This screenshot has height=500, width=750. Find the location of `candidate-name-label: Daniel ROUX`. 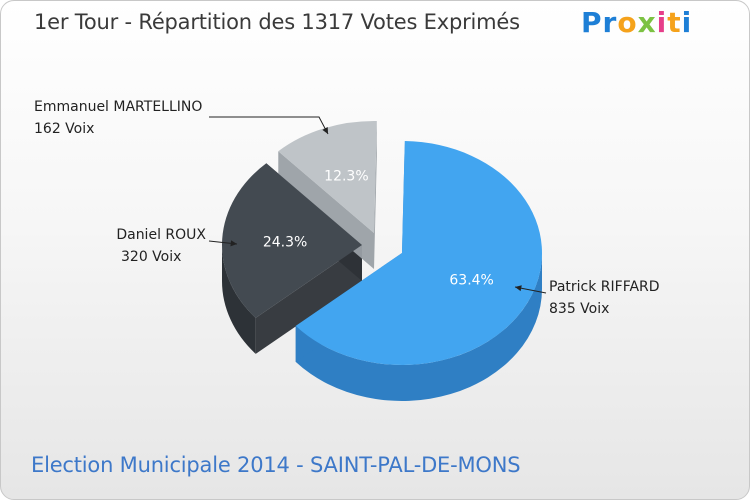

candidate-name-label: Daniel ROUX is located at coordinates (161, 235).